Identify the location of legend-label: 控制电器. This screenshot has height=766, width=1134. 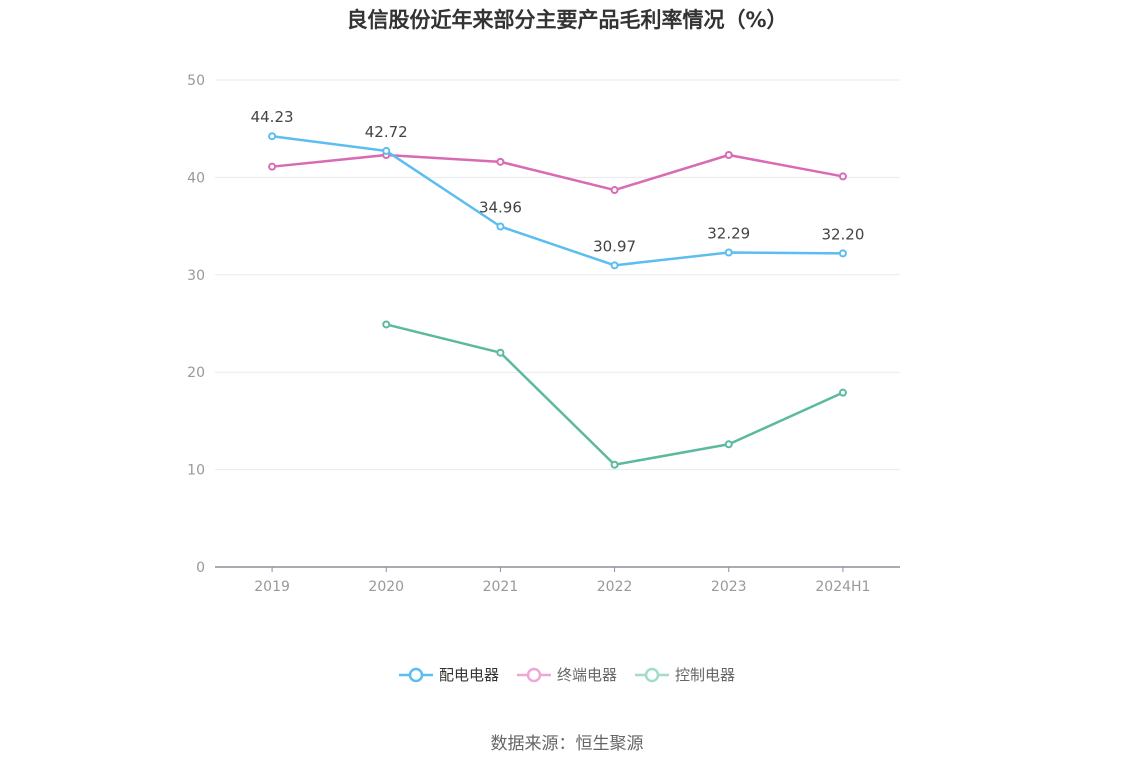
(705, 675).